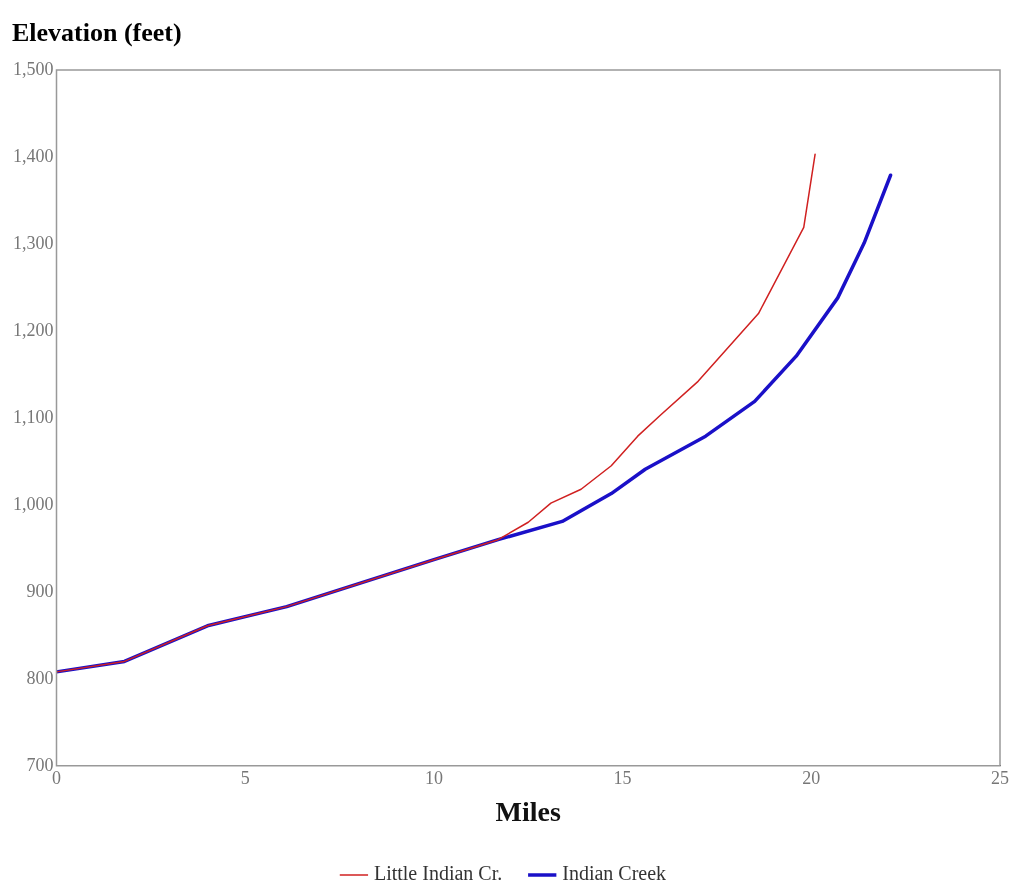  I want to click on x-axis-title: Miles, so click(528, 812).